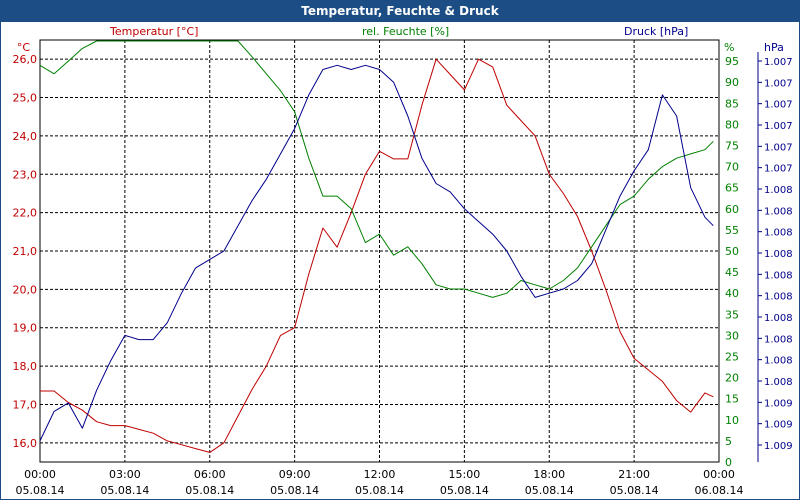 Image resolution: width=800 pixels, height=500 pixels. What do you see at coordinates (25, 366) in the screenshot?
I see `y-tick-temperature: 18,0` at bounding box center [25, 366].